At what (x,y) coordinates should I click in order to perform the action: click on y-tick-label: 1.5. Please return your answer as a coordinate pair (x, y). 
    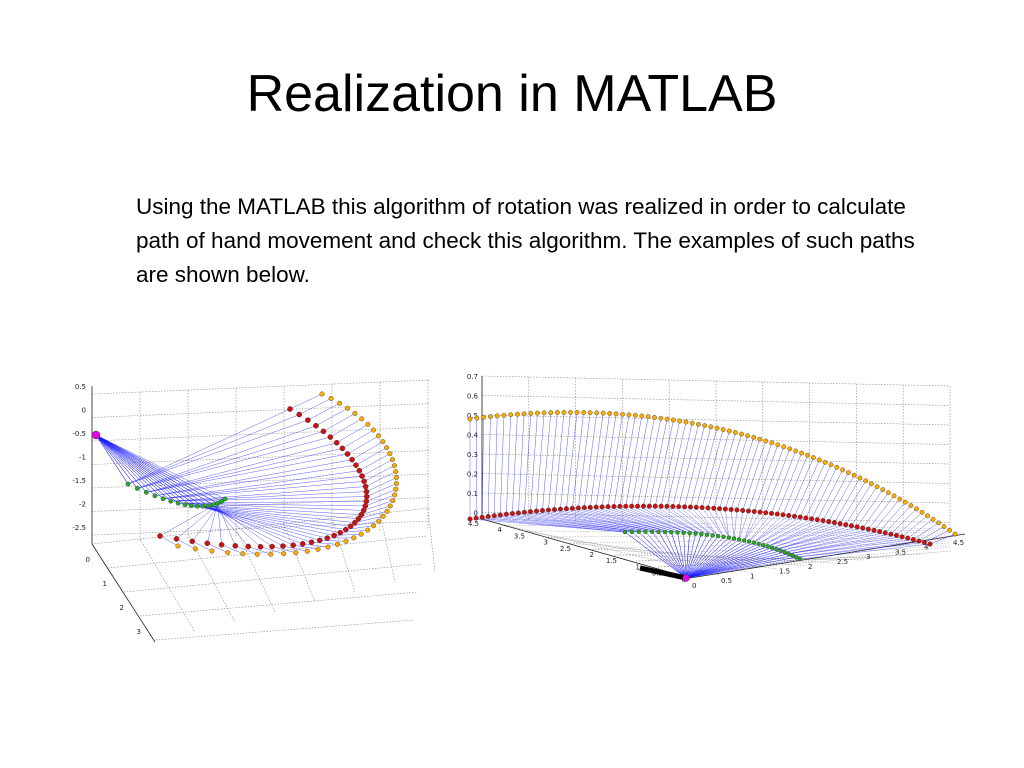
    Looking at the image, I should click on (611, 561).